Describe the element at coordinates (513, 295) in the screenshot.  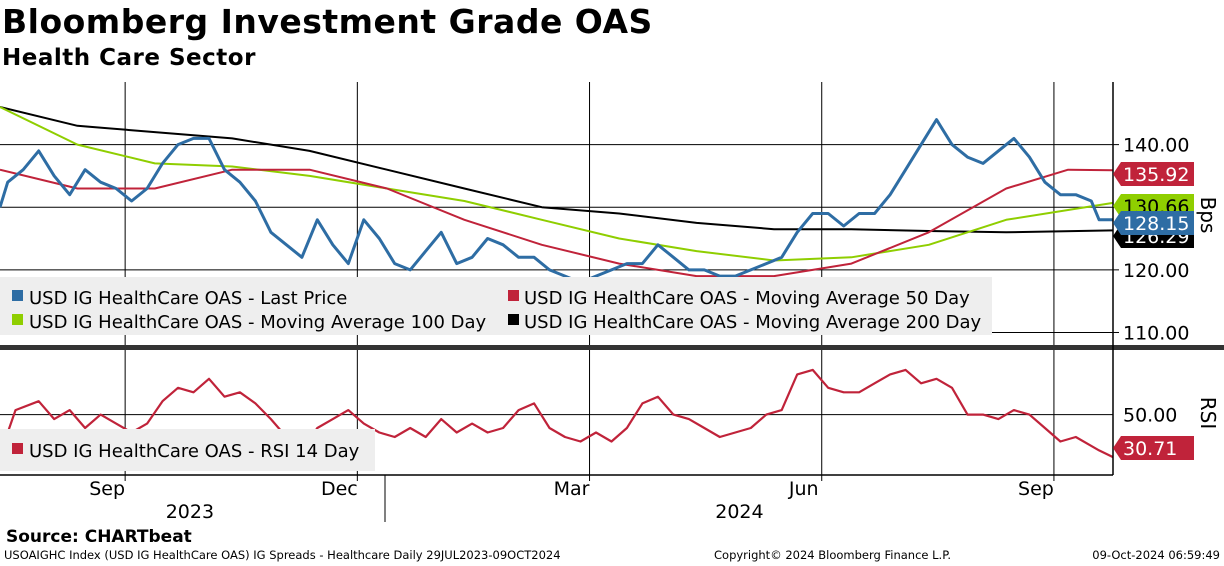
I see `legend-swatch-ma50` at that location.